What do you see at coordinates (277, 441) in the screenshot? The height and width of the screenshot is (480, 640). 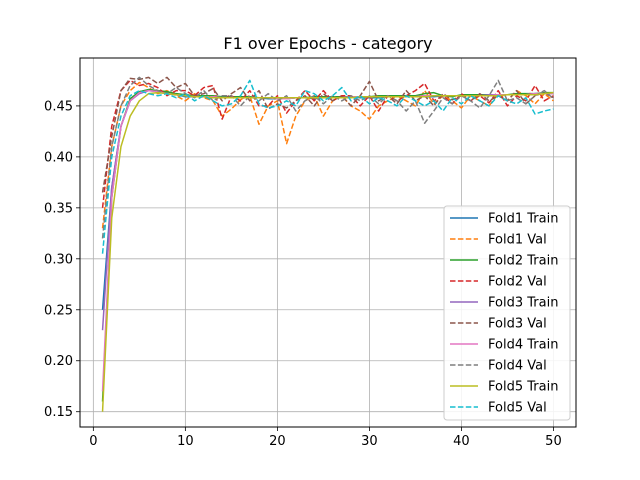 I see `x-tick-label: 20` at bounding box center [277, 441].